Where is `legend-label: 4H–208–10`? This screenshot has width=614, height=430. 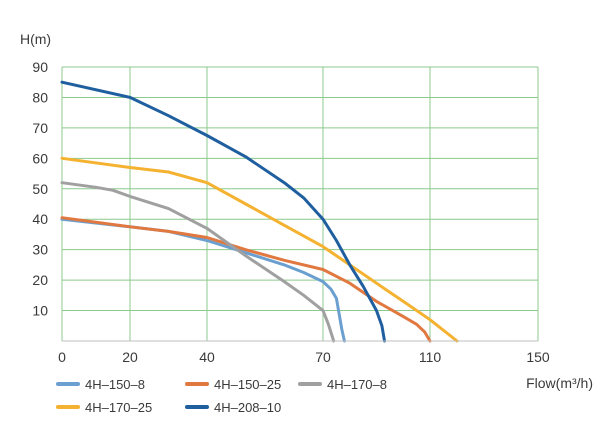 legend-label: 4H–208–10 is located at coordinates (247, 407).